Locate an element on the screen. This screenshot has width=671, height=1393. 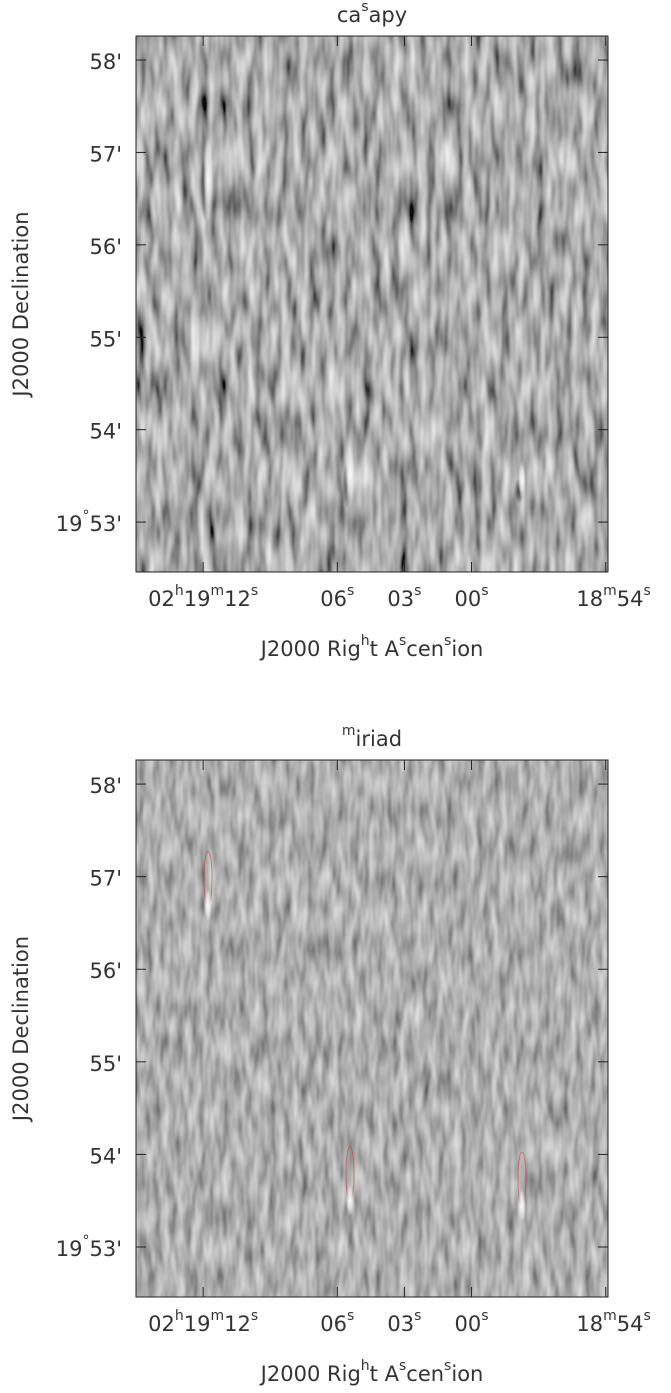
chart-title: miriad is located at coordinates (372, 737).